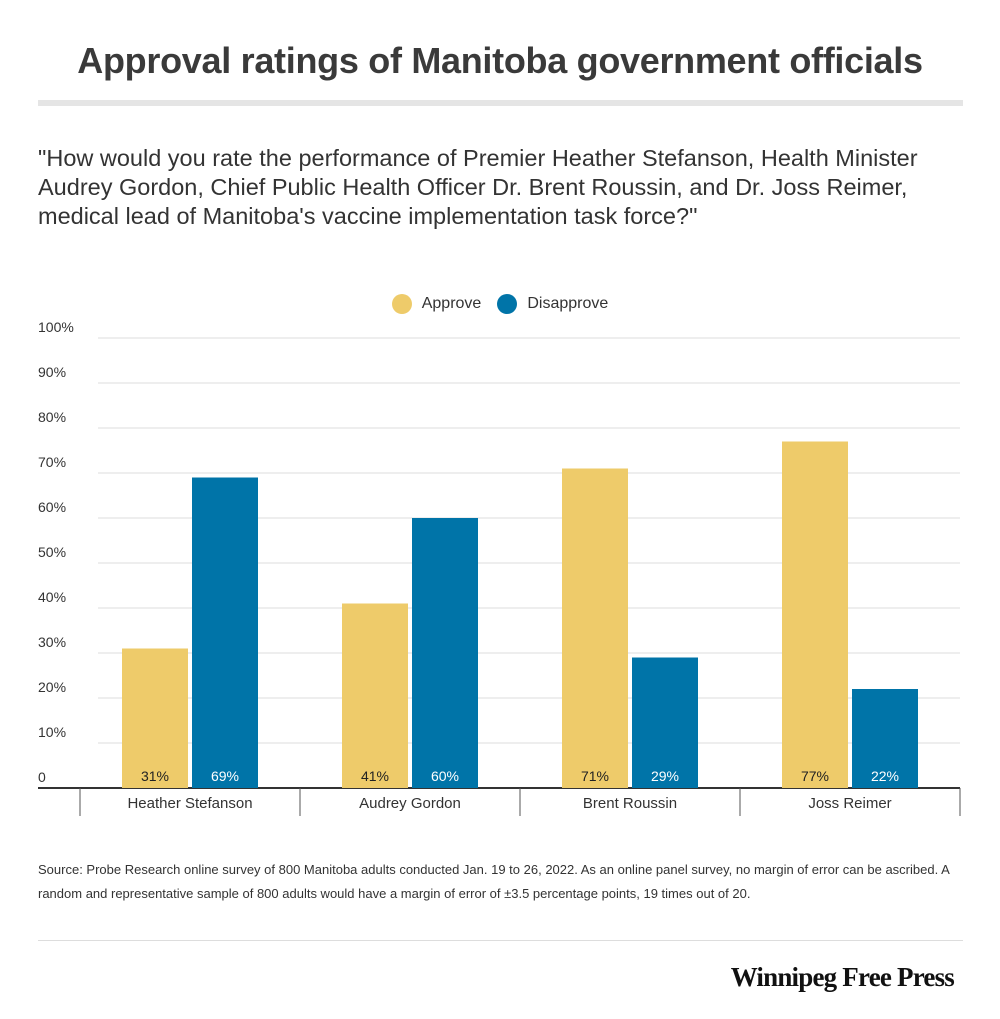 The height and width of the screenshot is (1019, 1000). I want to click on x-tick-label: Joss Reimer, so click(849, 803).